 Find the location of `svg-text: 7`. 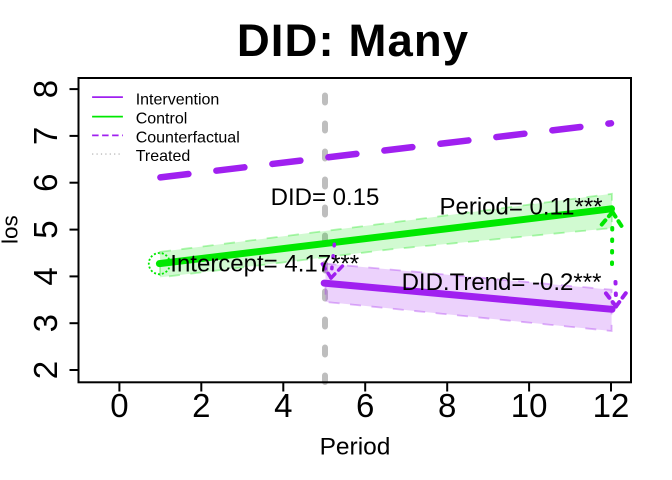

svg-text: 7 is located at coordinates (45, 136).